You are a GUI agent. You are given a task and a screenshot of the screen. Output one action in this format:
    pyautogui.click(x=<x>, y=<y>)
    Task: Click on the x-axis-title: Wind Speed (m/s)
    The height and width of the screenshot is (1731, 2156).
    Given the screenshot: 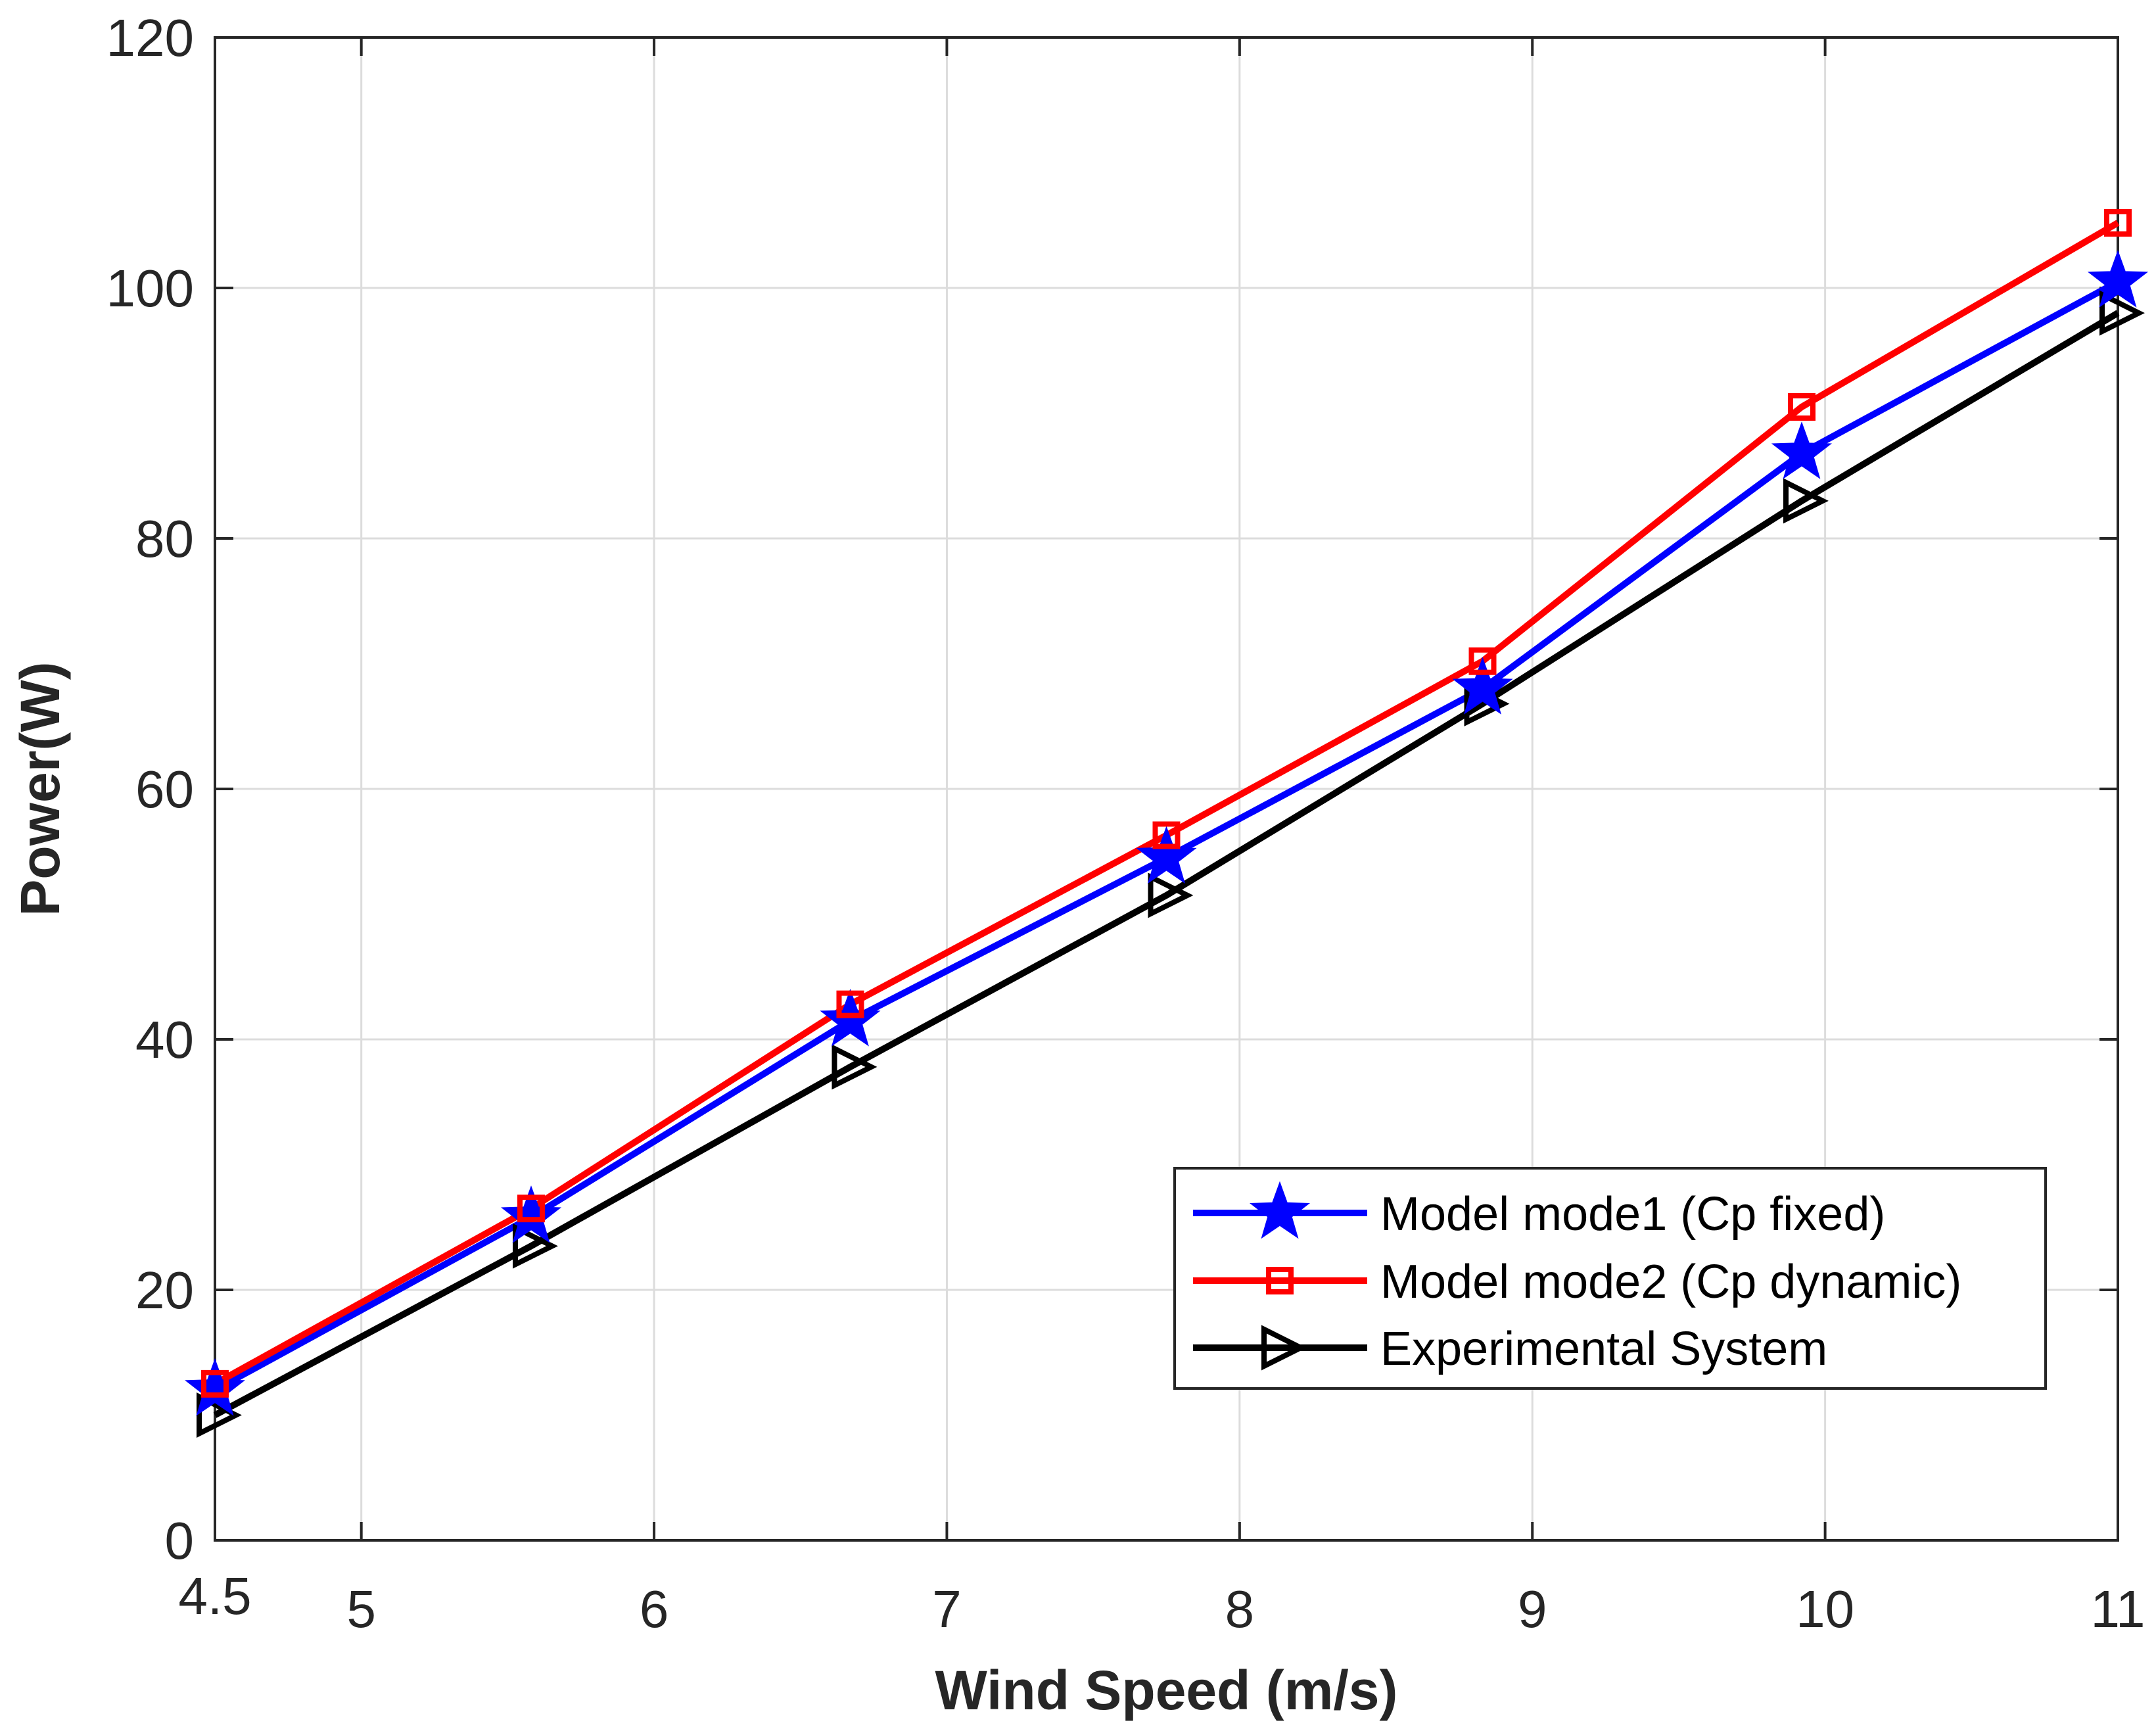 What is the action you would take?
    pyautogui.click(x=1166, y=1690)
    